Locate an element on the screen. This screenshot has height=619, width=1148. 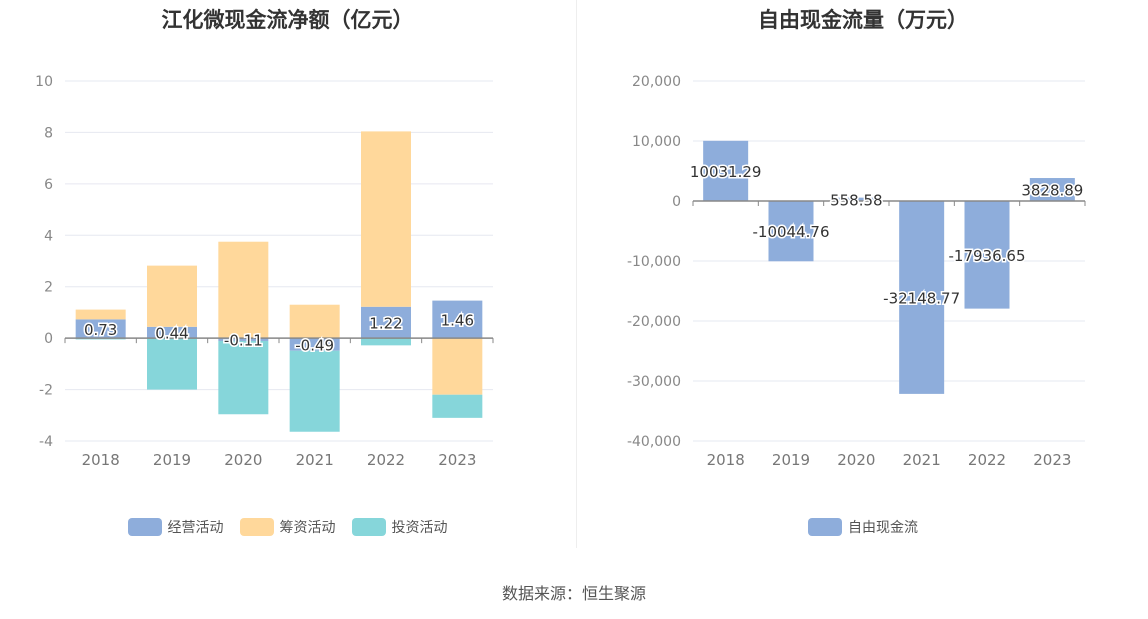
y-tick-label: -30,000 is located at coordinates (654, 382).